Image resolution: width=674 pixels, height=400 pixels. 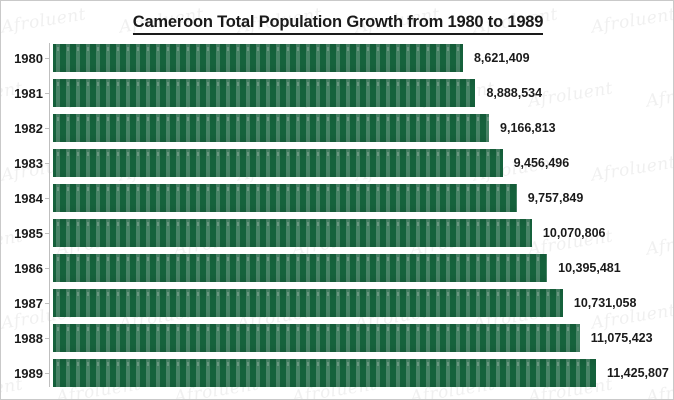 I want to click on bar-wrap: 8,888,534, so click(x=362, y=93).